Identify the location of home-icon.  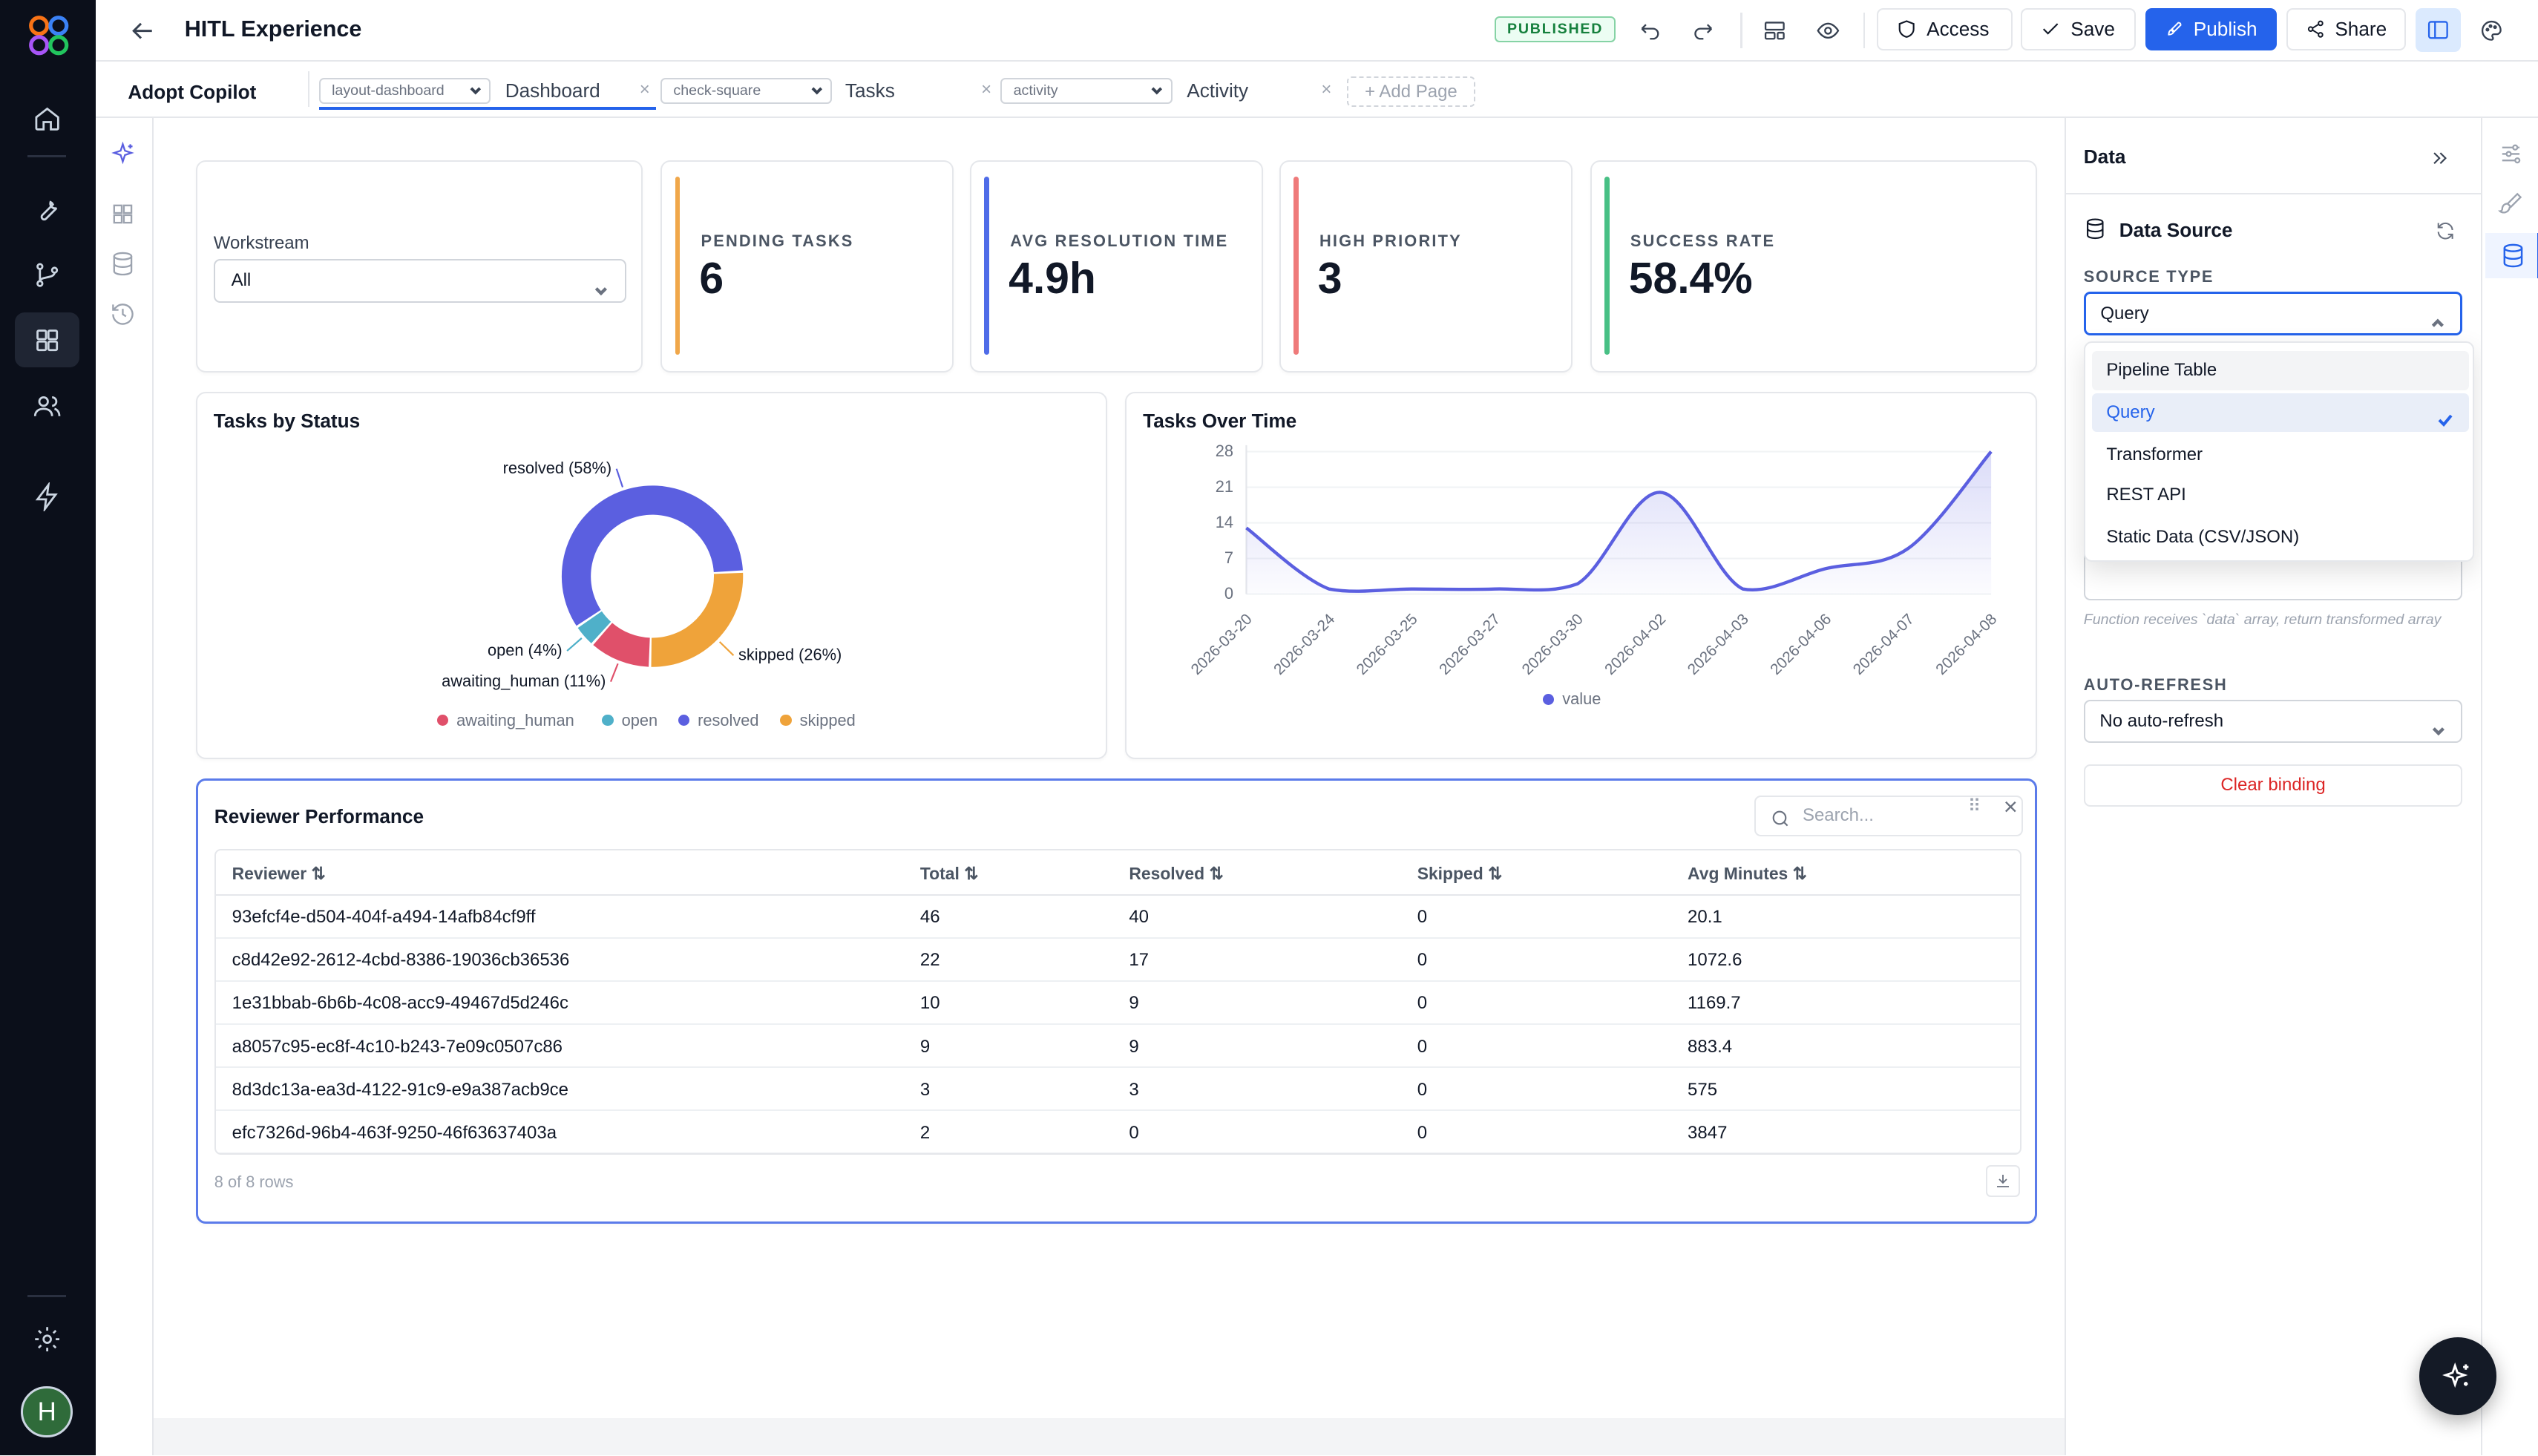
(46, 118).